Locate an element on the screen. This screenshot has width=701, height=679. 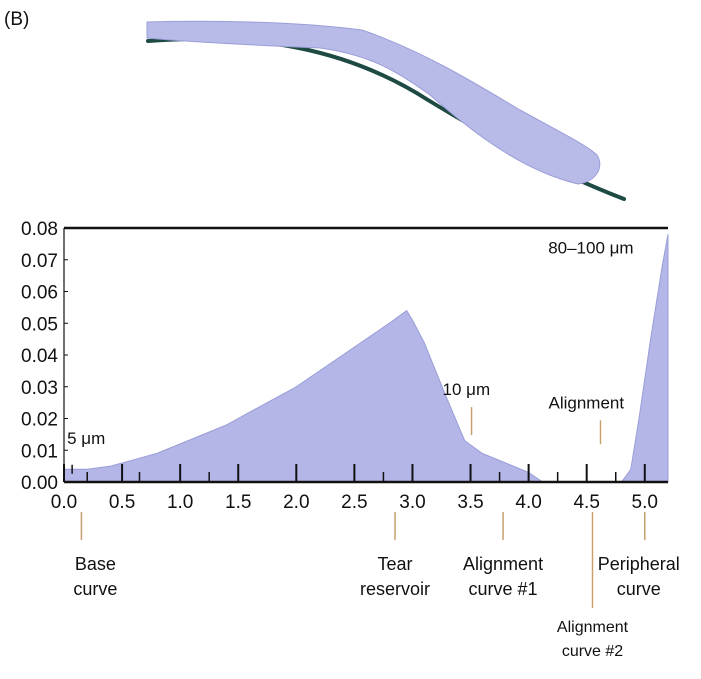
x-ticks: 0.0 0.5 1.0 1.5 2.0 2.5 3.0 3.5 4.0 4.5 5.0 is located at coordinates (354, 488).